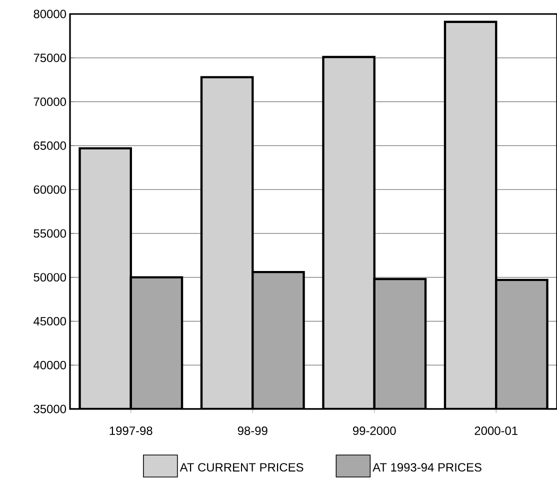 This screenshot has height=499, width=557. What do you see at coordinates (50, 277) in the screenshot?
I see `y-tick-label: 50000` at bounding box center [50, 277].